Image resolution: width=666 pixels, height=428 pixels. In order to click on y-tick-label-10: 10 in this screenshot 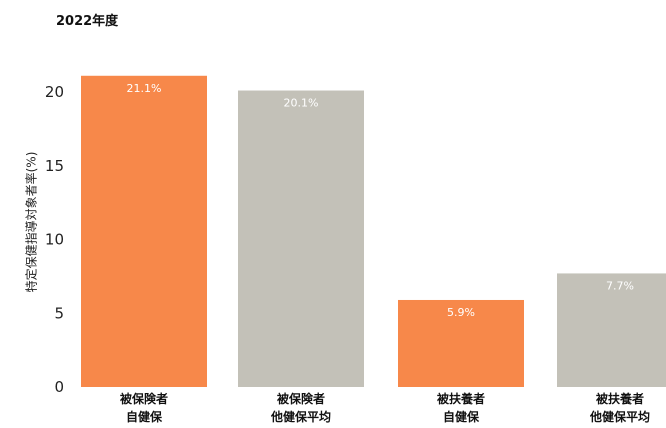, I will do `click(54, 240)`.